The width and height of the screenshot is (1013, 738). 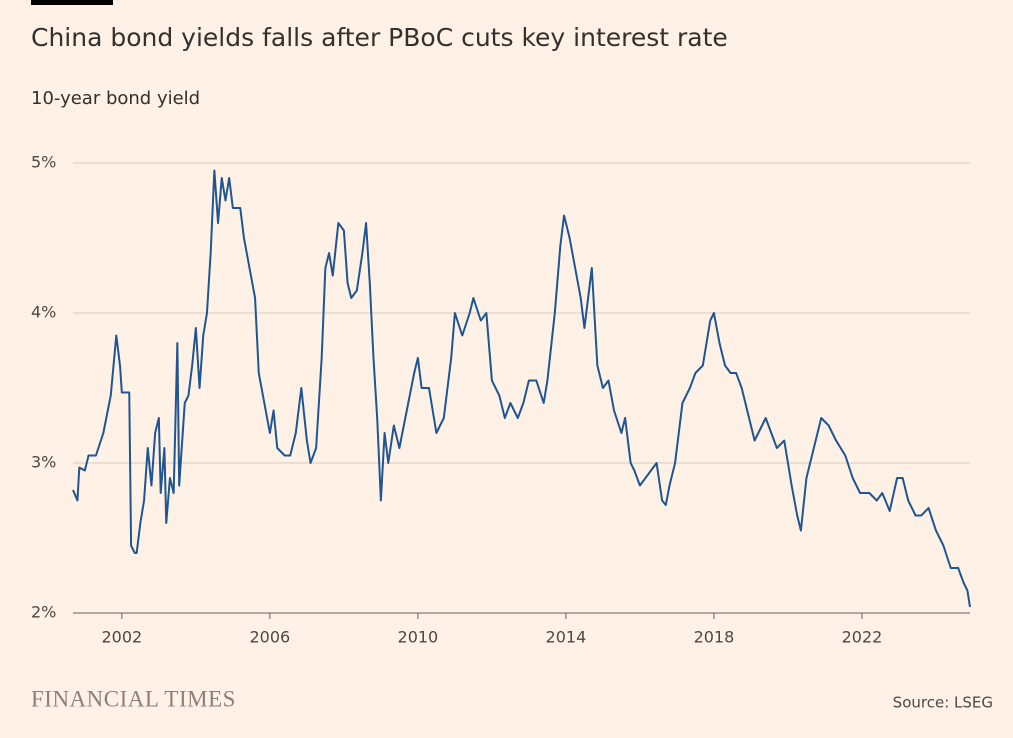 I want to click on y-tick-label: 3%, so click(x=43, y=462).